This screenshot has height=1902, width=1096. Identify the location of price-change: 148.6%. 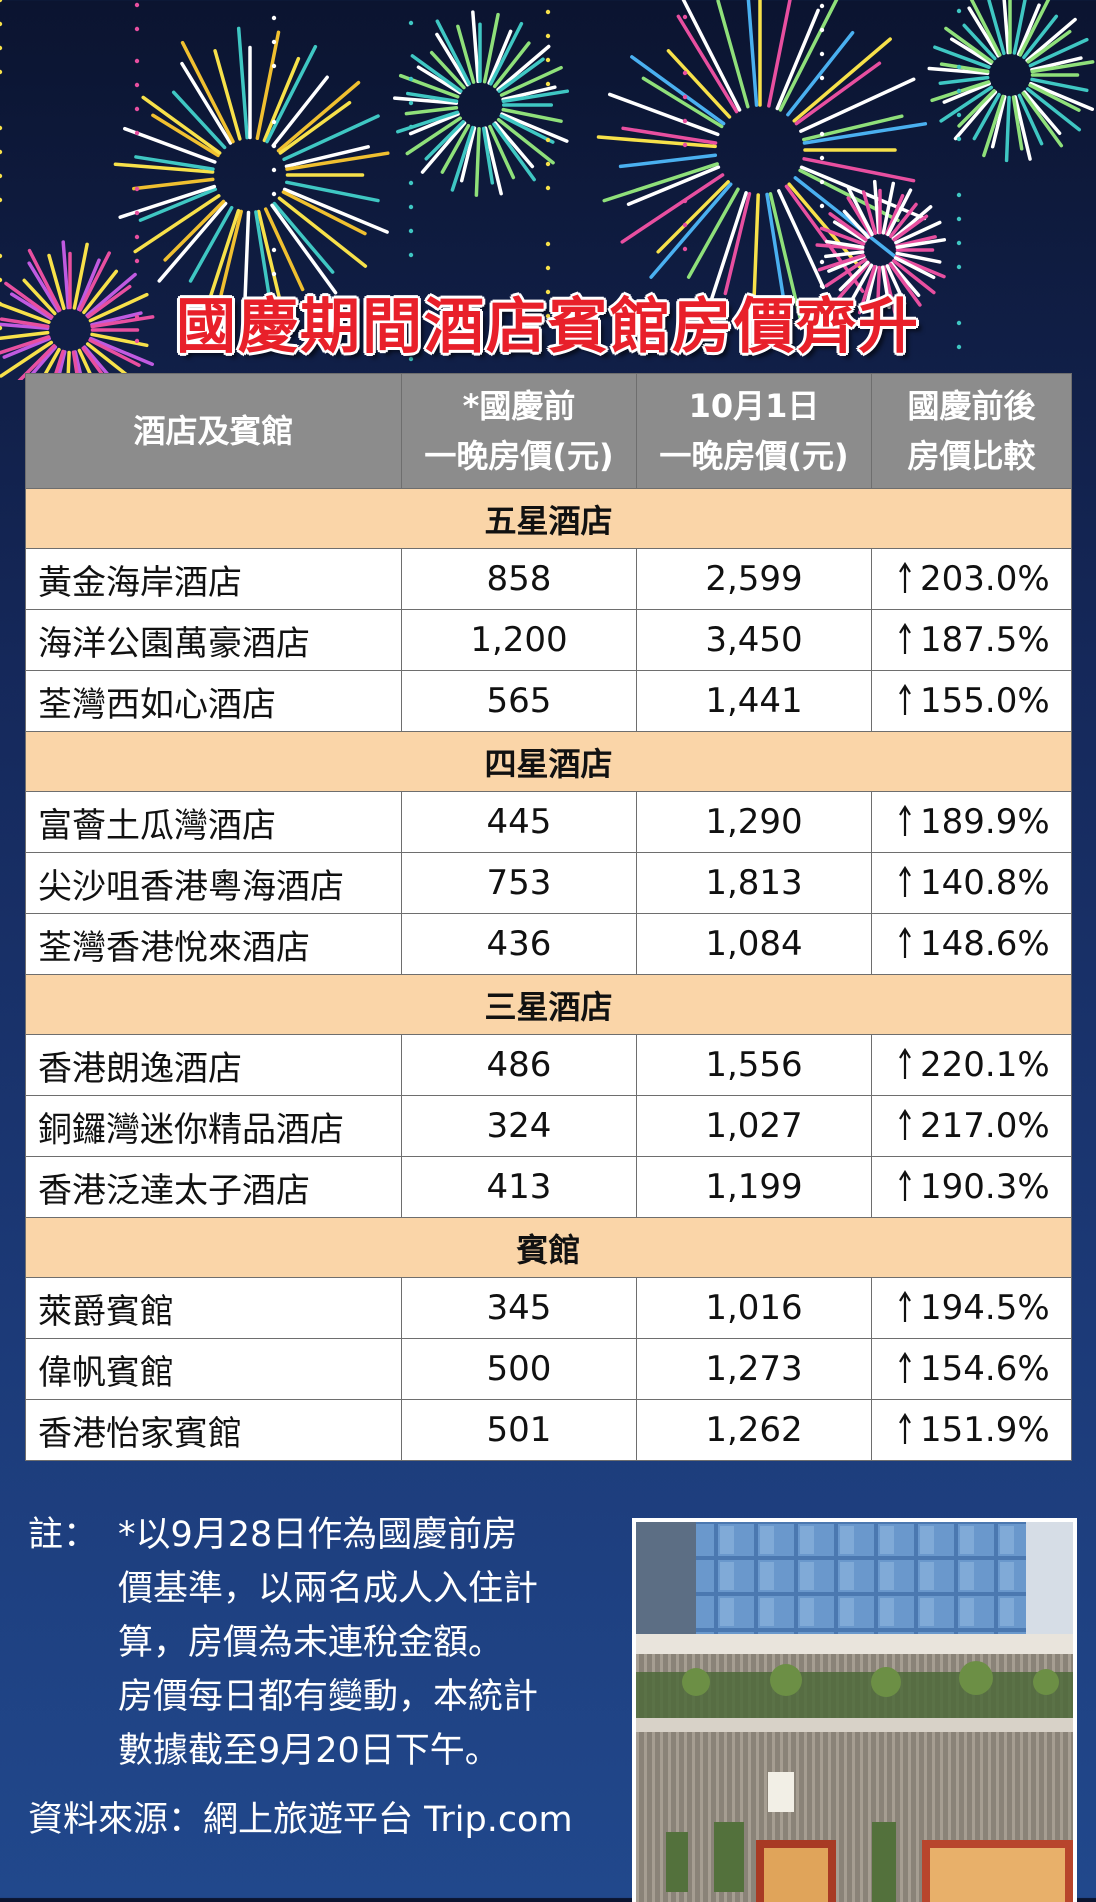
(971, 944).